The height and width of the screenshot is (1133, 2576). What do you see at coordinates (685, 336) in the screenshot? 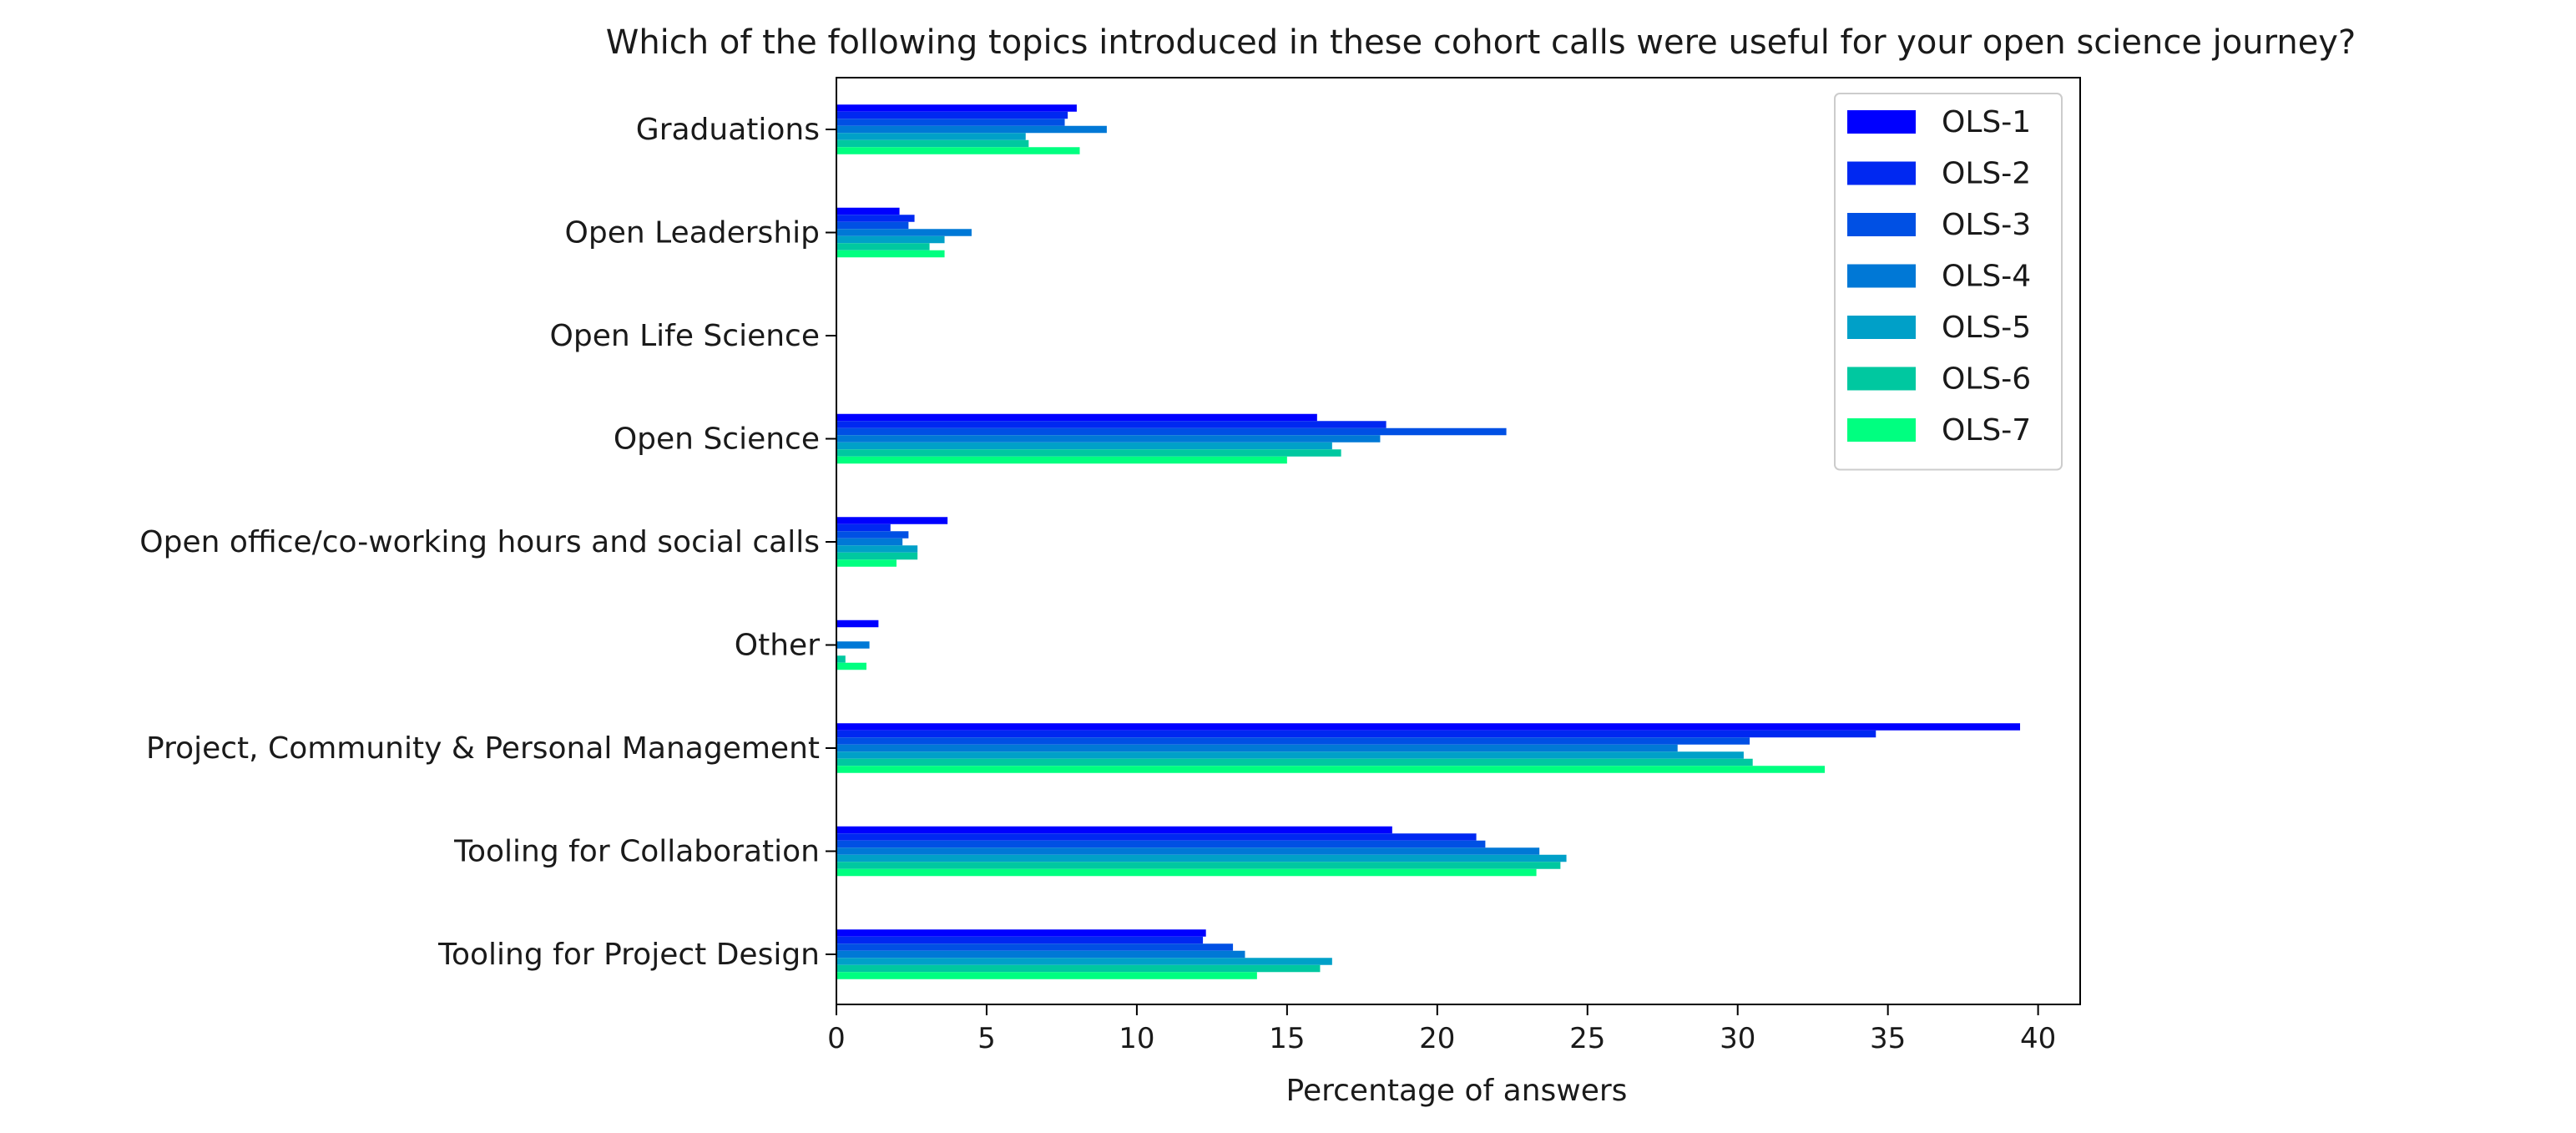
I see `y-tick-label: Open Life Science` at bounding box center [685, 336].